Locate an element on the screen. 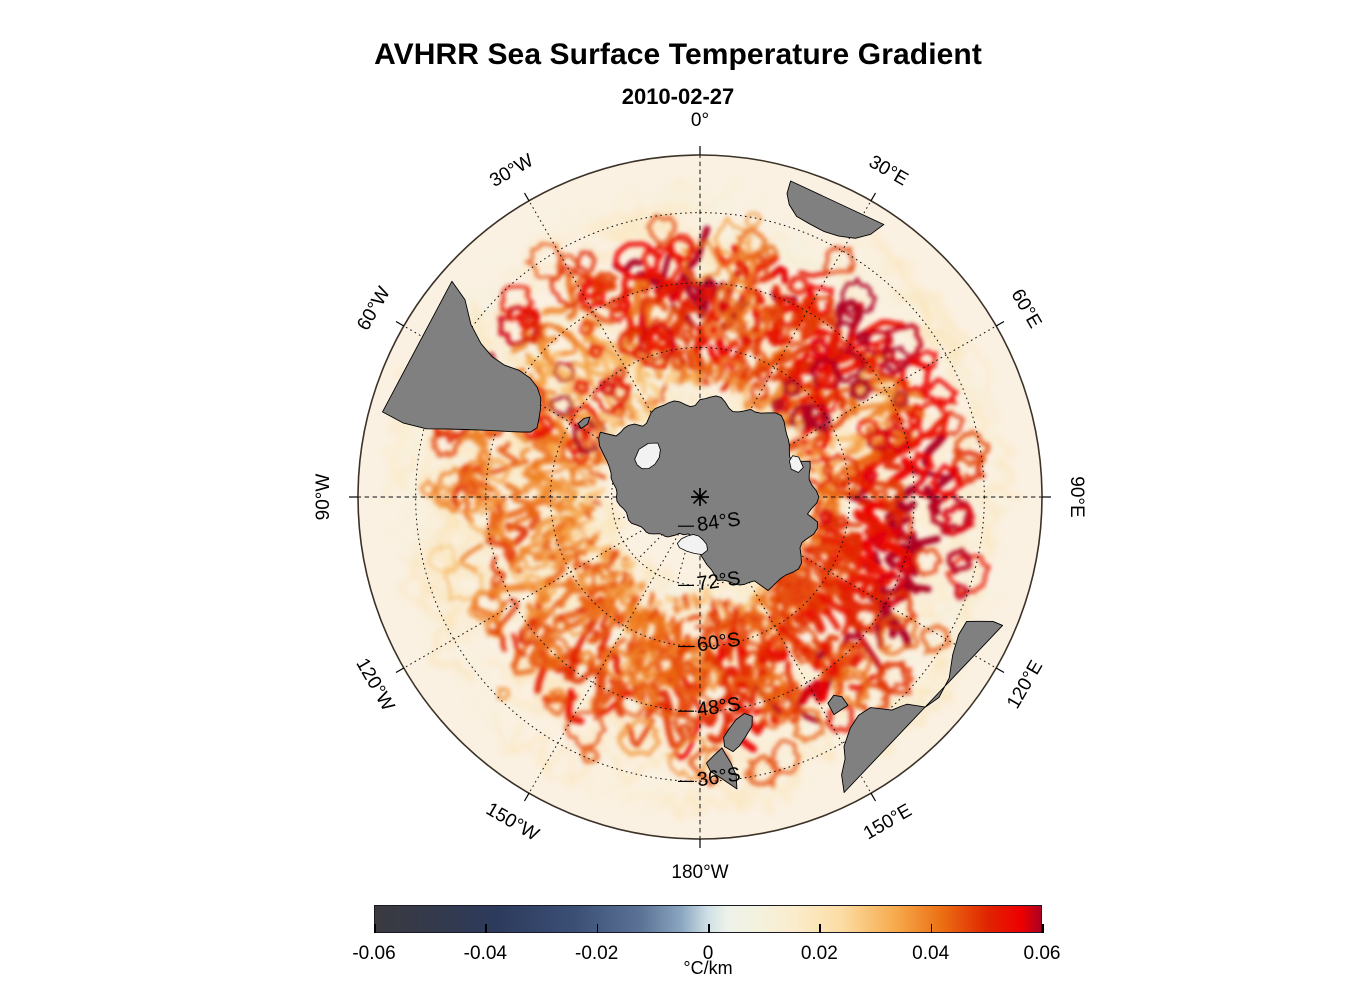 The image size is (1356, 1000). colorbar-tick-label: -0.04 is located at coordinates (485, 953).